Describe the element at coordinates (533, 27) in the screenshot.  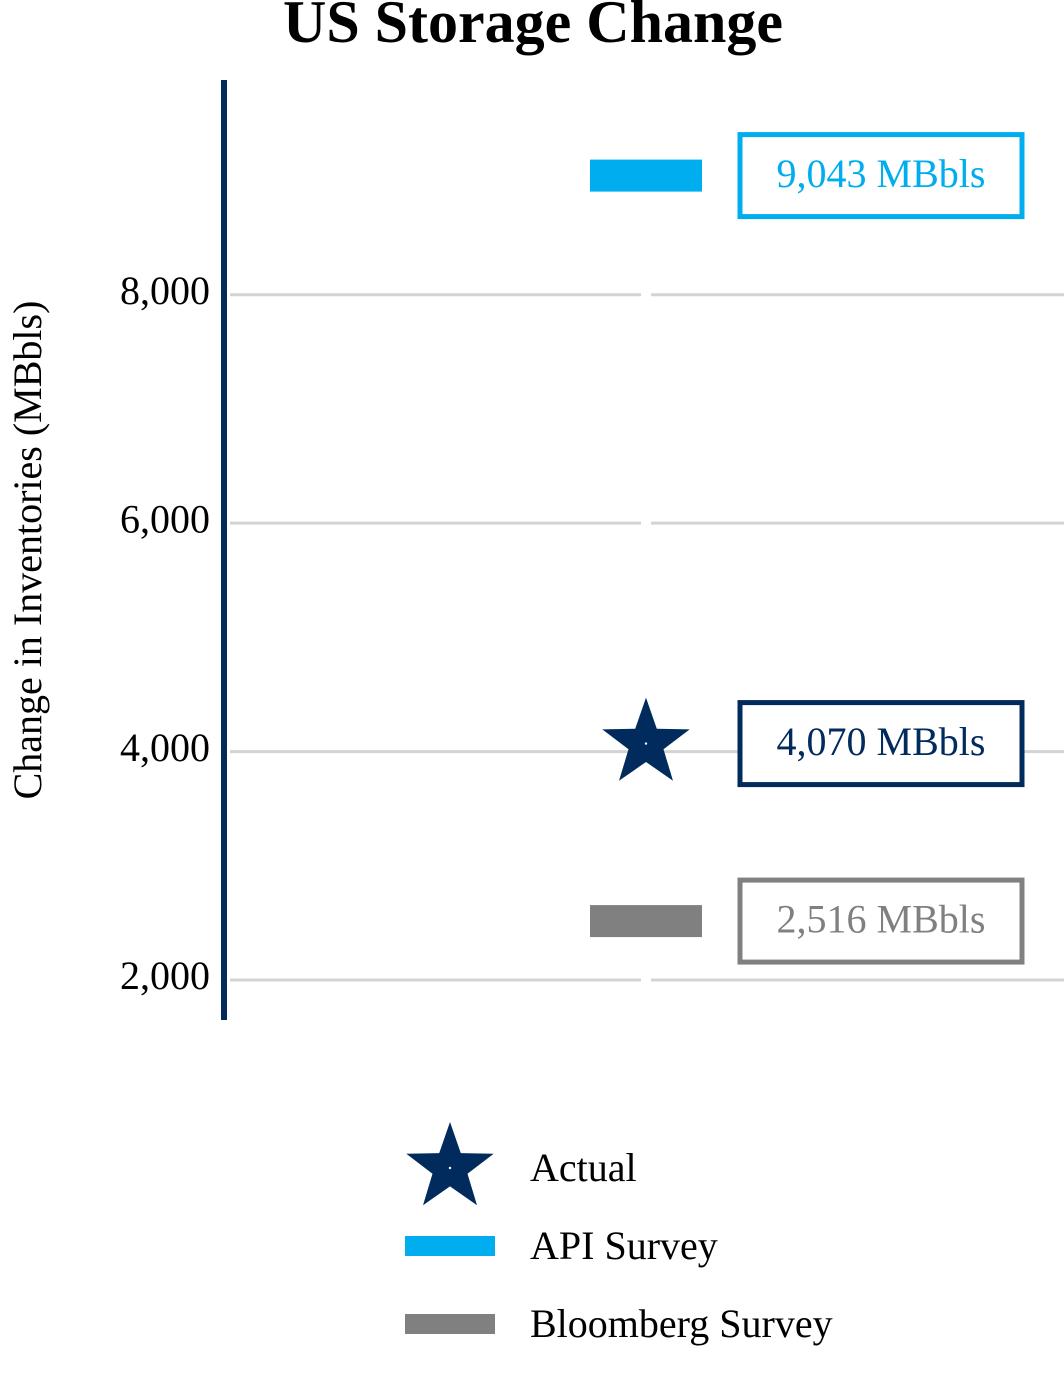
I see `chart-title: US Storage Change` at that location.